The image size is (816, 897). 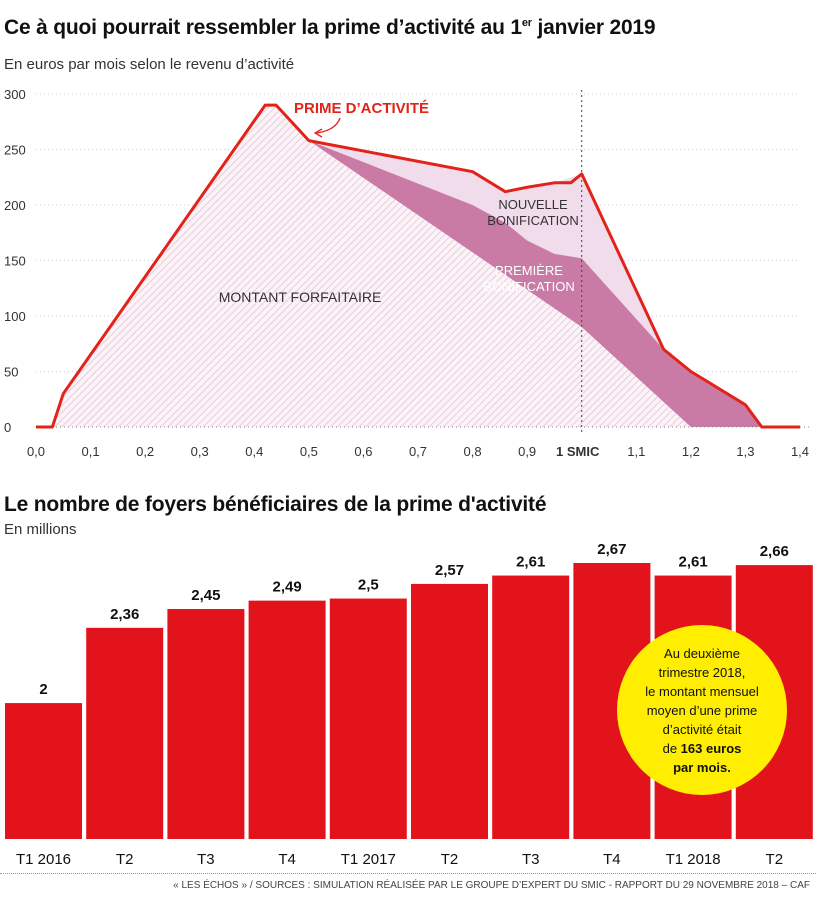 What do you see at coordinates (43, 859) in the screenshot?
I see `bar-category-label: T1 2016` at bounding box center [43, 859].